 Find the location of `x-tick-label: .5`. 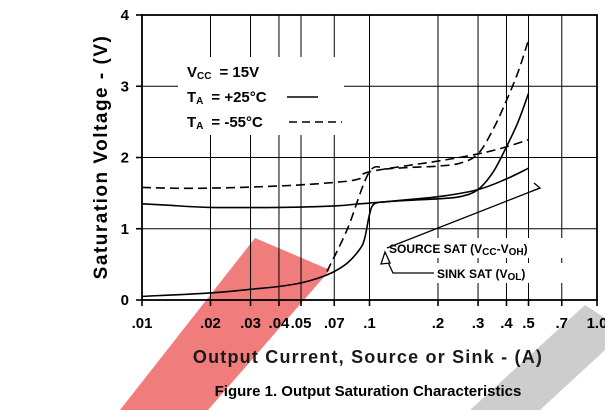

x-tick-label: .5 is located at coordinates (528, 323).